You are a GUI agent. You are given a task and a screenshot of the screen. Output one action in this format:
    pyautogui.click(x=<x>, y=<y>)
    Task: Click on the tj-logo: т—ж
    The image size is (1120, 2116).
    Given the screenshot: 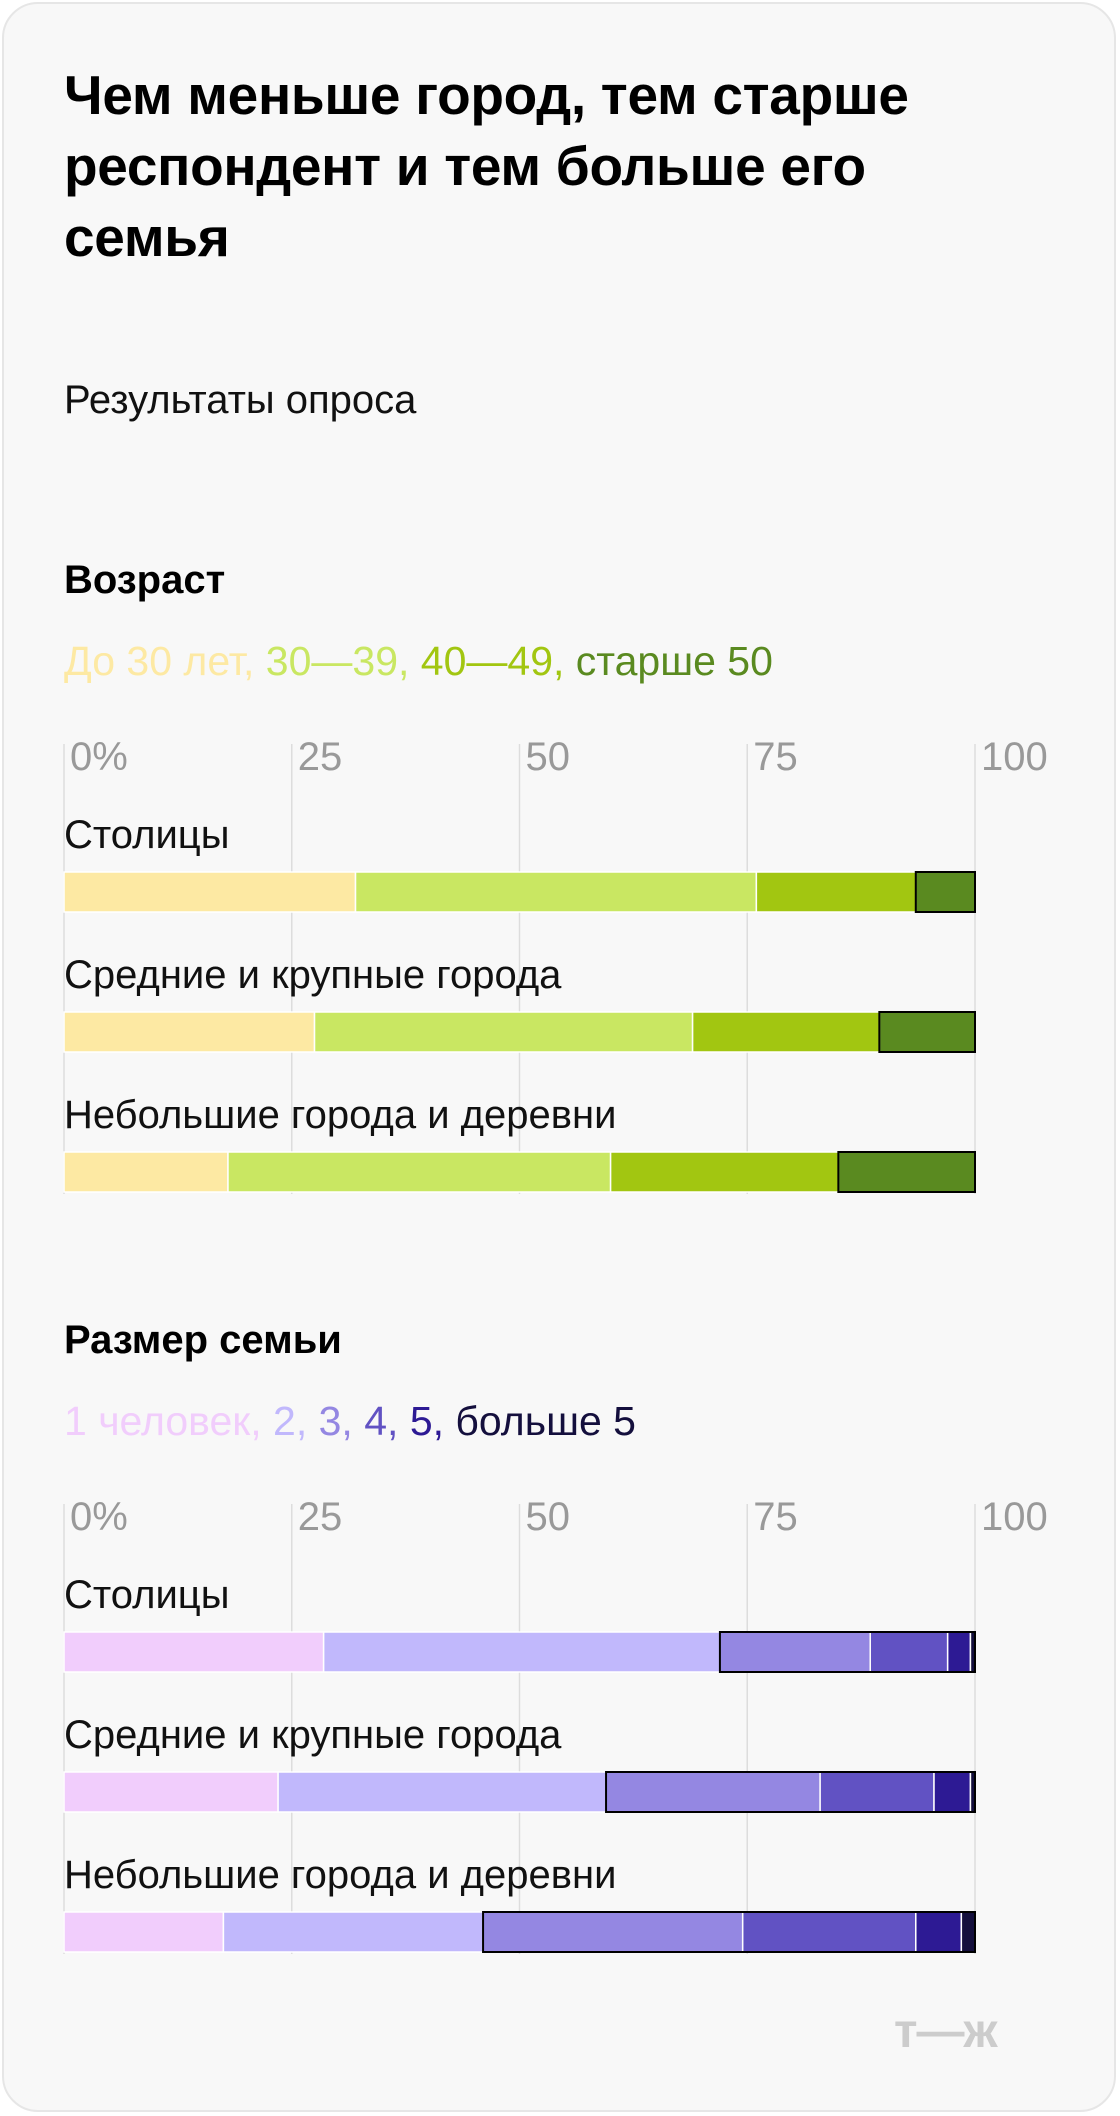 What is the action you would take?
    pyautogui.click(x=946, y=2031)
    